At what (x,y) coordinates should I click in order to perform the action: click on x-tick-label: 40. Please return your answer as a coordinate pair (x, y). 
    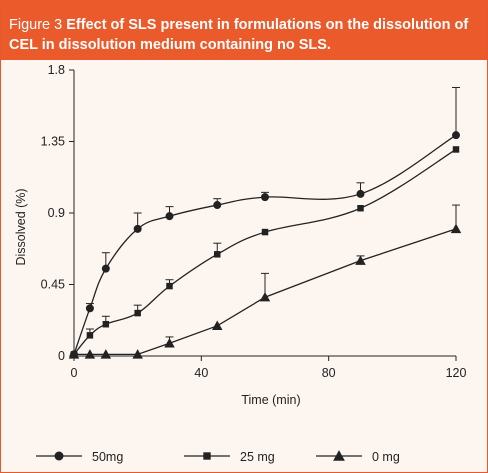
    Looking at the image, I should click on (201, 373).